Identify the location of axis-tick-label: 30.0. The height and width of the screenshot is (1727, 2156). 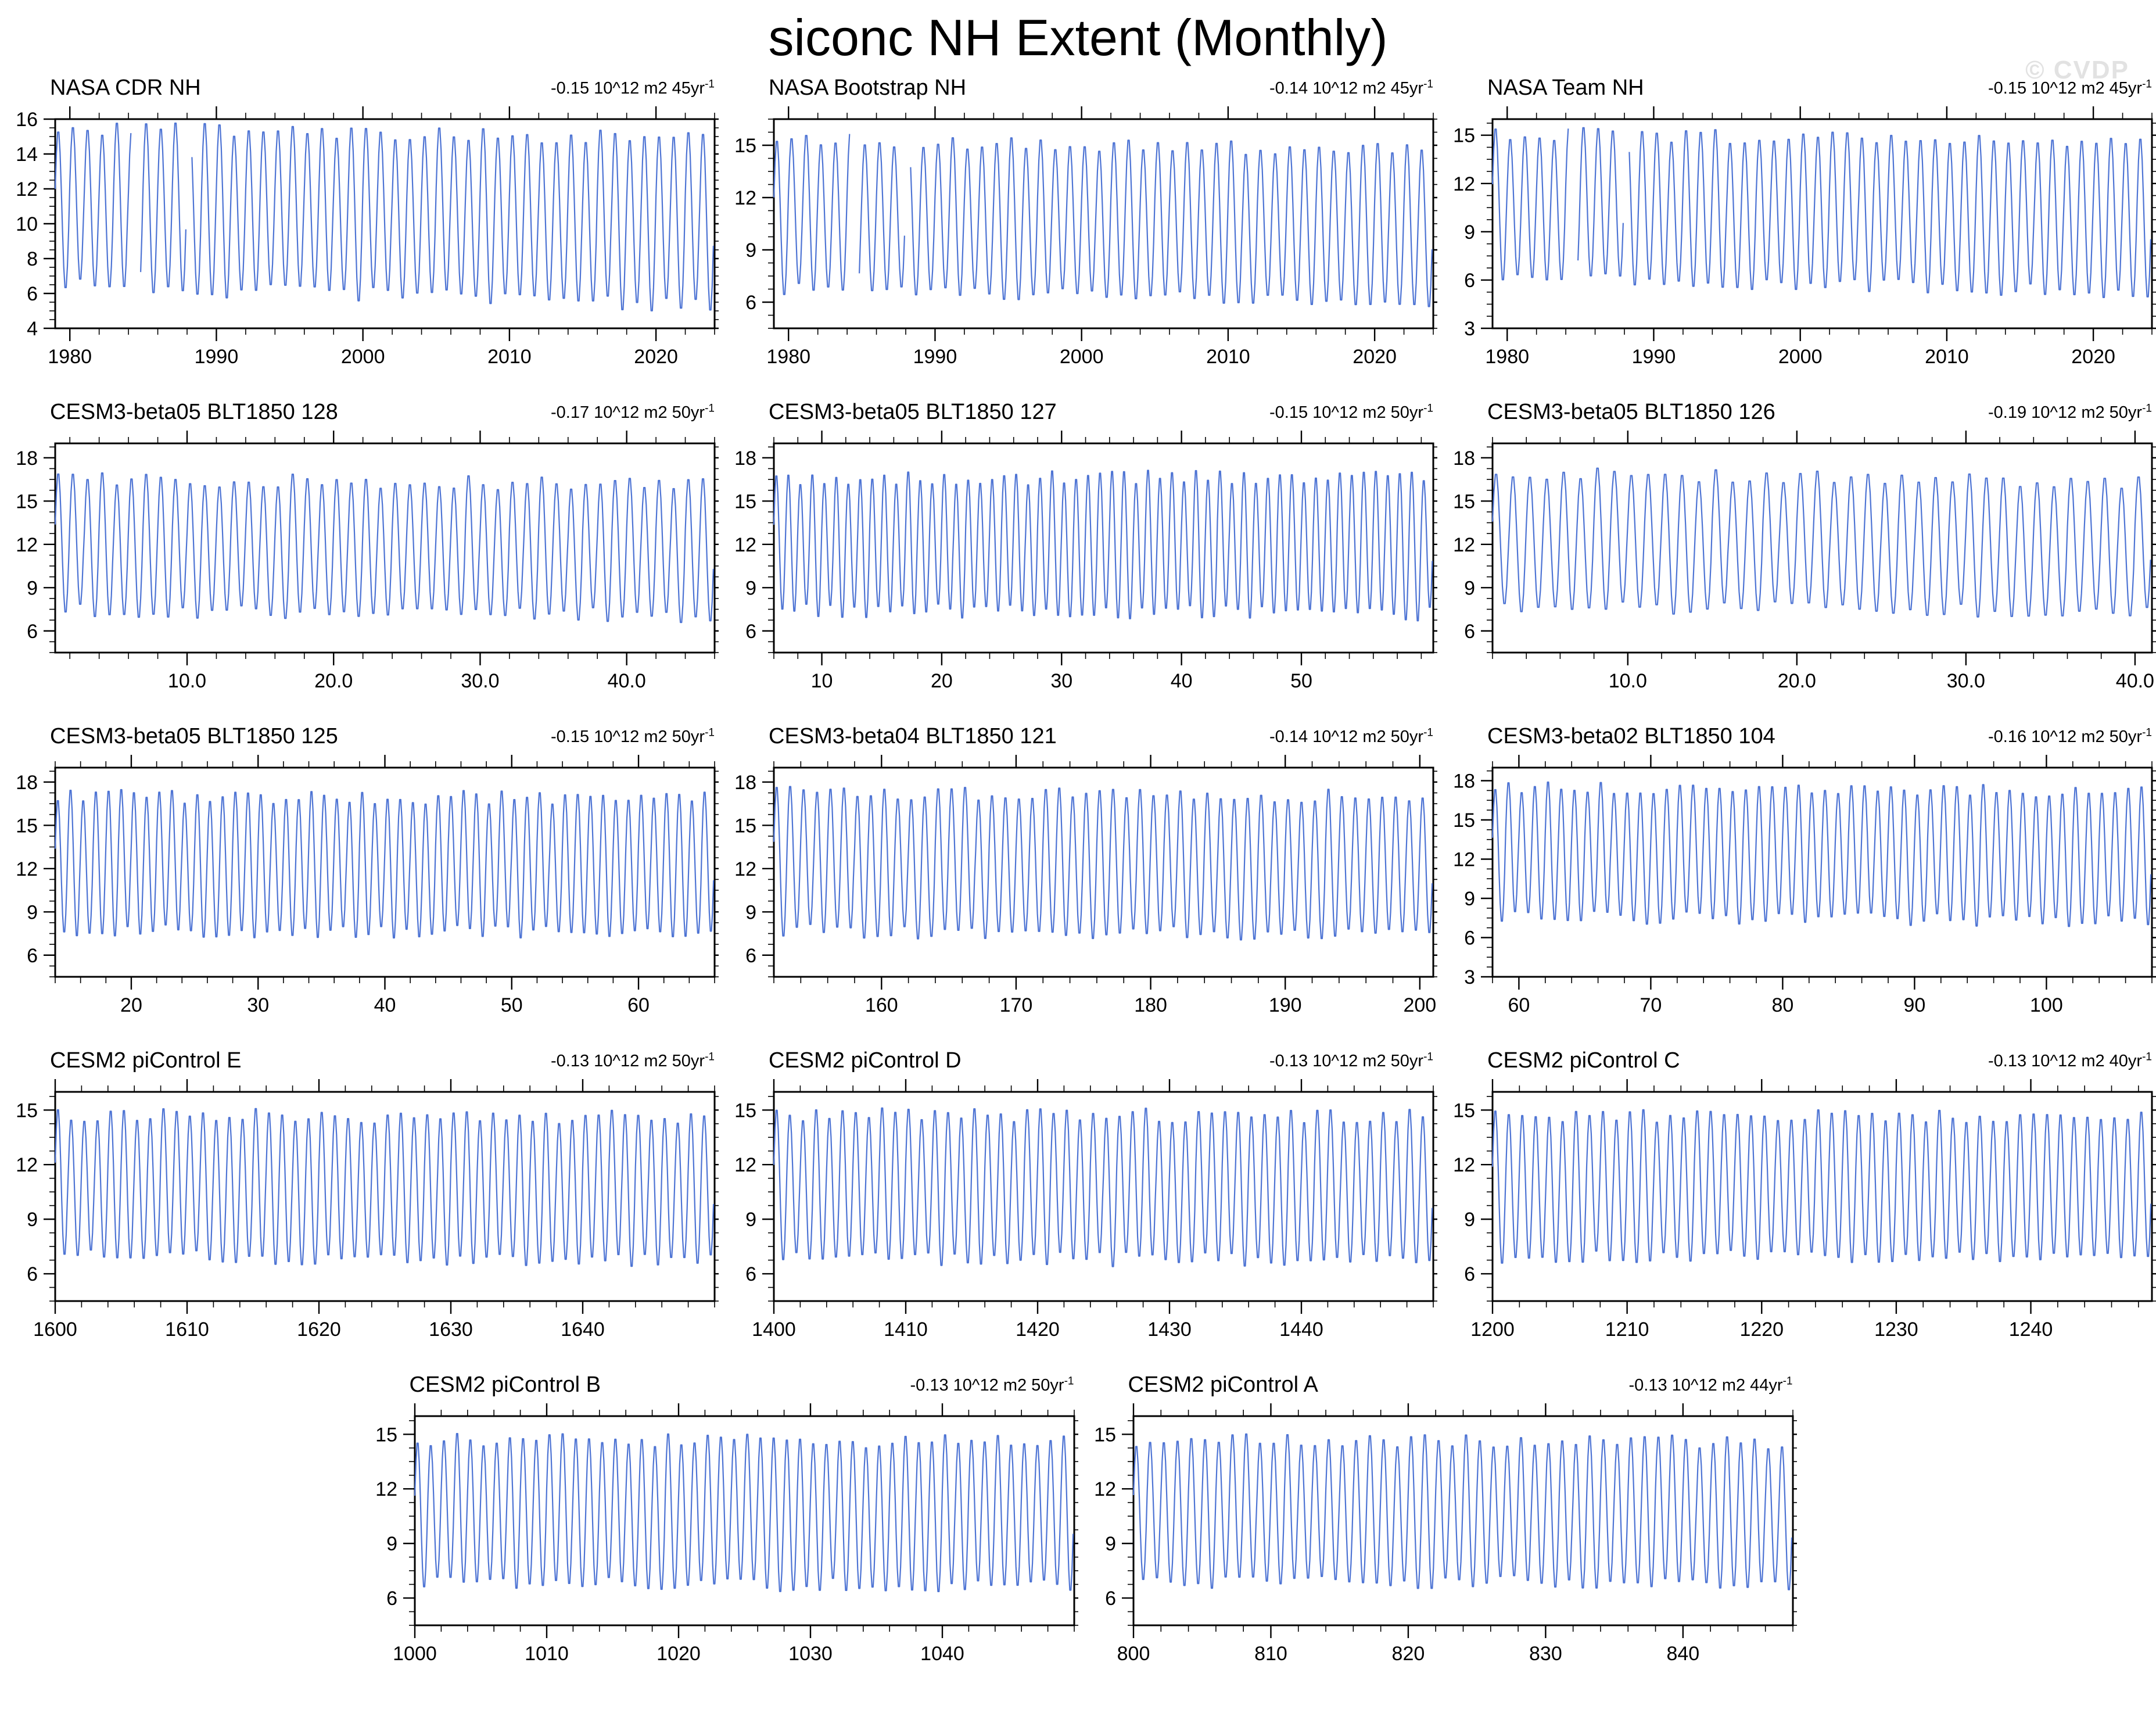
(480, 681).